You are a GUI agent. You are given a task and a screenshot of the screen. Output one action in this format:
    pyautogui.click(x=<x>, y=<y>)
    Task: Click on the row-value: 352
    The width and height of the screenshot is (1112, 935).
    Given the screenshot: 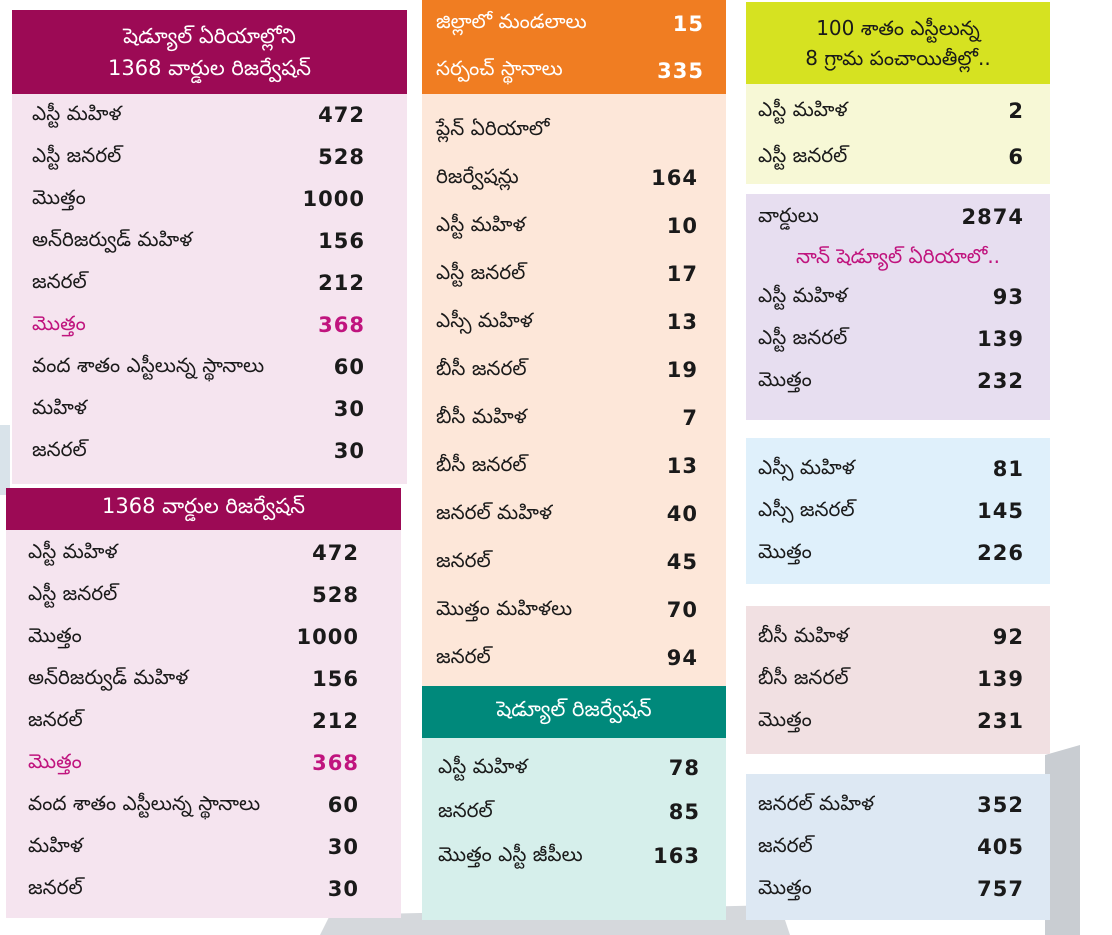 What is the action you would take?
    pyautogui.click(x=1000, y=805)
    